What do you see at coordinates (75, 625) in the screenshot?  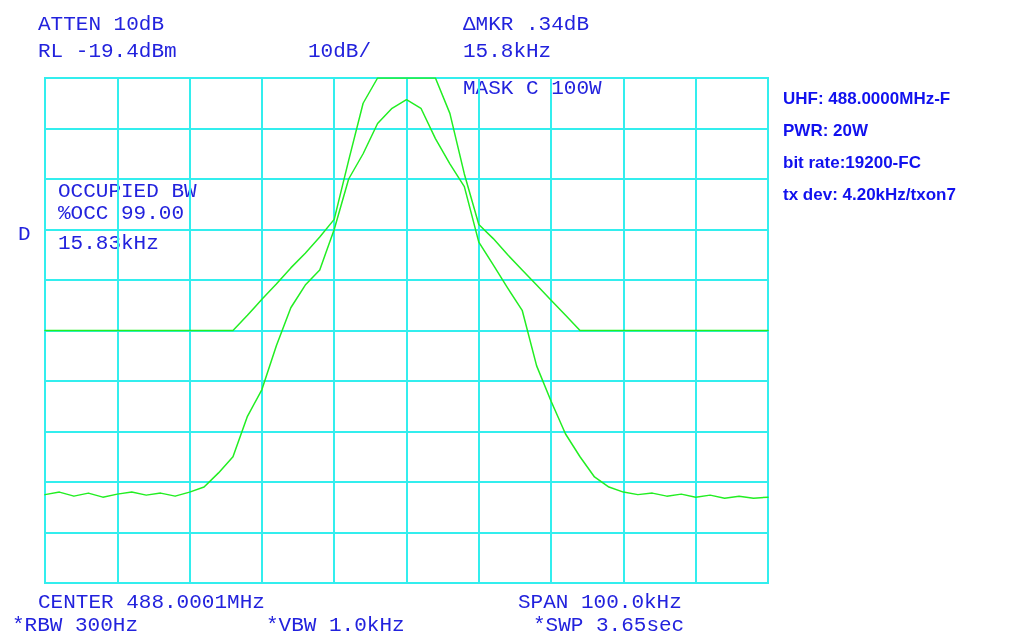 I see `text: *RBW 300Hz` at bounding box center [75, 625].